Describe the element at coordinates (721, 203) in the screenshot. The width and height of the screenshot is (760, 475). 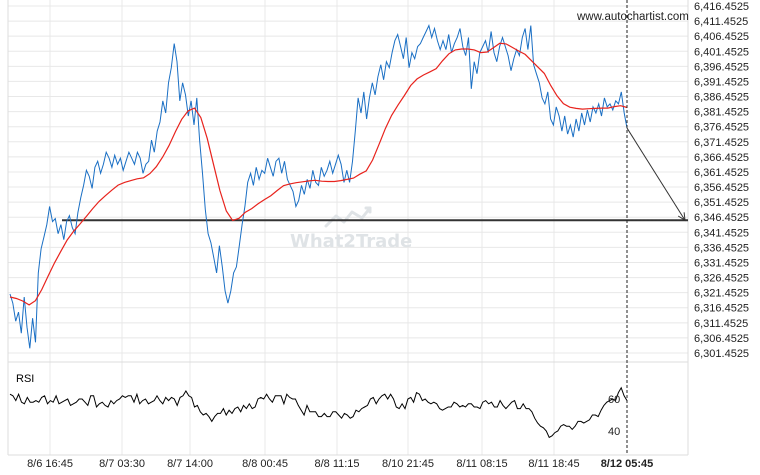
I see `price-tick-label: 6,351.4525` at that location.